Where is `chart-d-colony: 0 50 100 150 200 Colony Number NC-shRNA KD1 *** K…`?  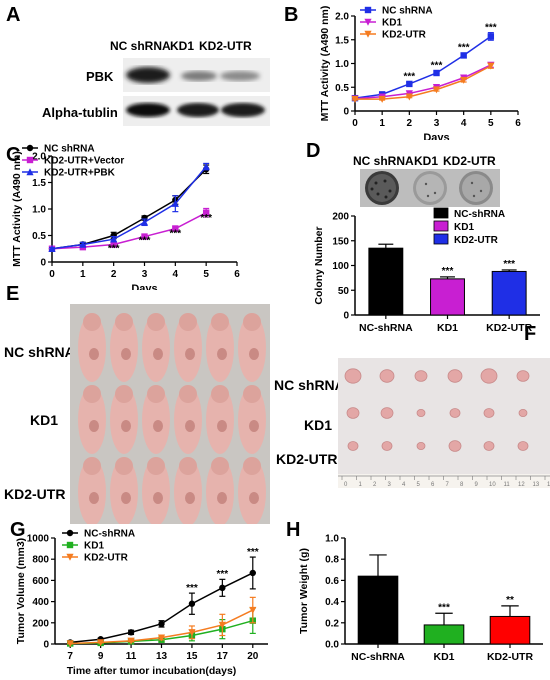
chart-d-colony: 0 50 100 150 200 Colony Number NC-shRNA KD1 *** K… is located at coordinates (426, 270).